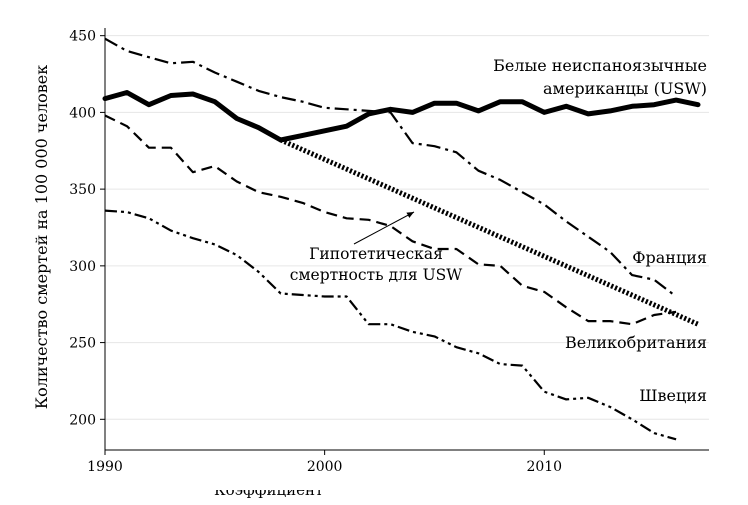 The width and height of the screenshot is (748, 505). What do you see at coordinates (600, 65) in the screenshot?
I see `label-usw-line-1: Белые неиспаноязычные` at bounding box center [600, 65].